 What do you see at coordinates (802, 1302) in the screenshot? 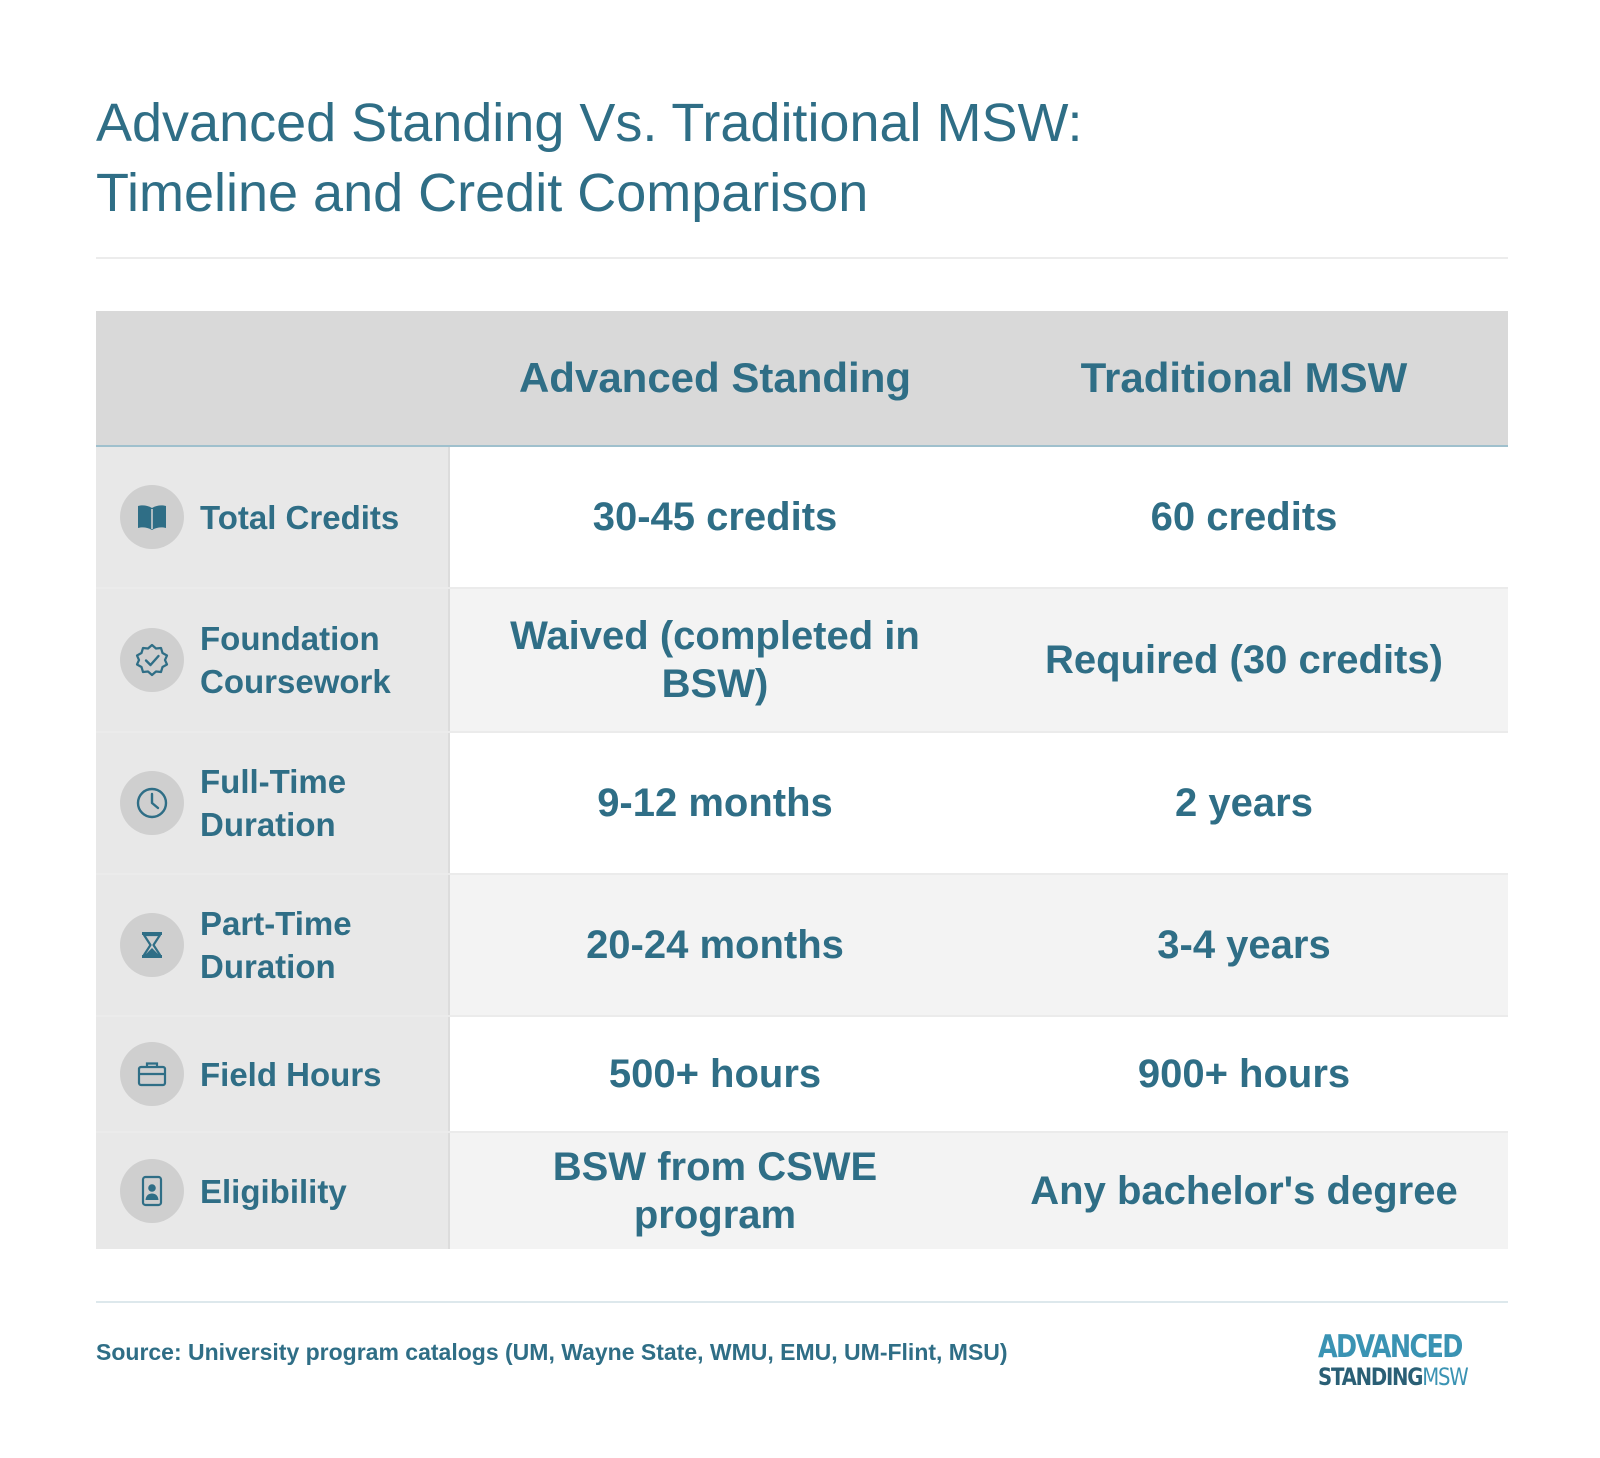
I see `footer-divider` at bounding box center [802, 1302].